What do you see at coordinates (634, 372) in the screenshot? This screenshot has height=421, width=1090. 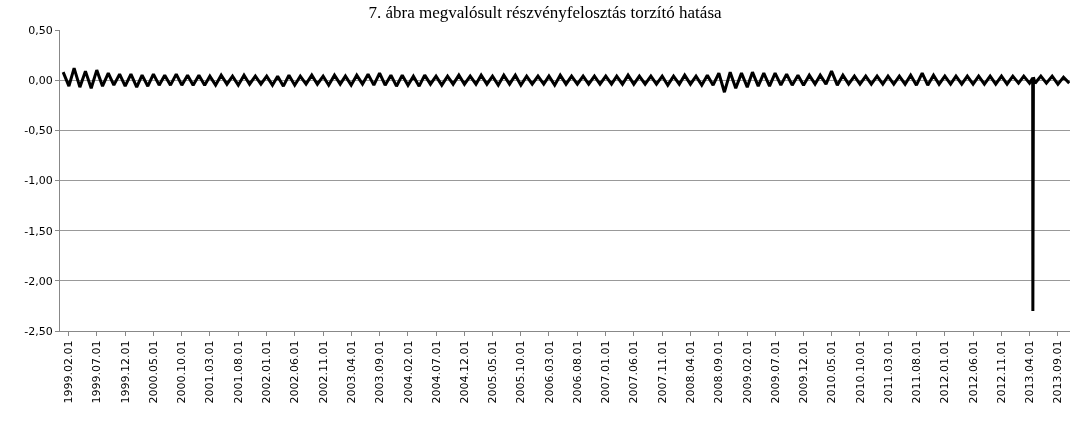 I see `x-tick-label: 2007.06.01` at bounding box center [634, 372].